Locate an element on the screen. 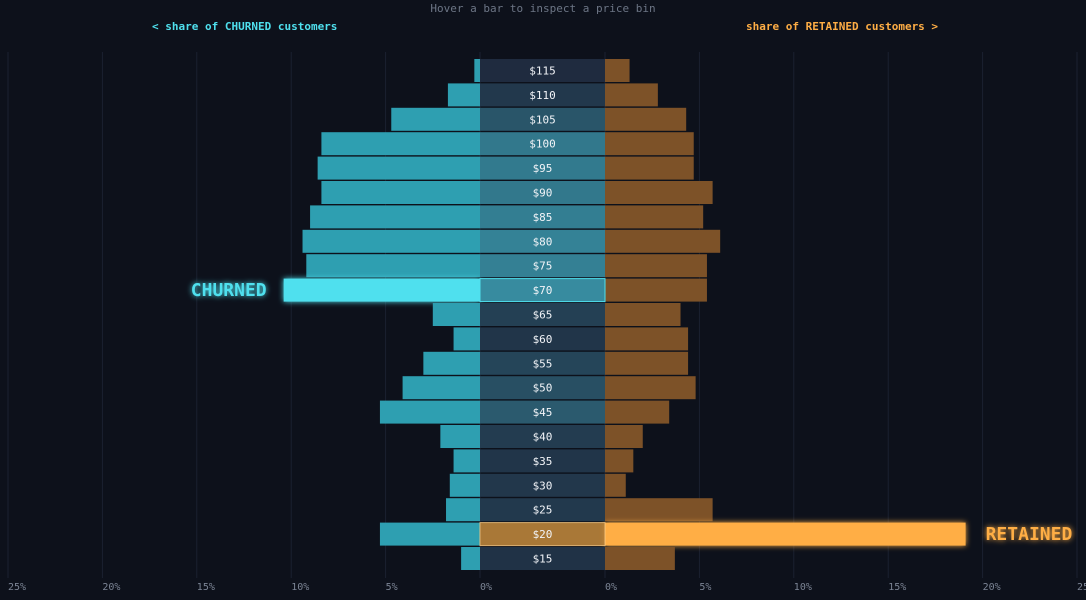 The height and width of the screenshot is (600, 1086). price-bin-label: $75 is located at coordinates (543, 266).